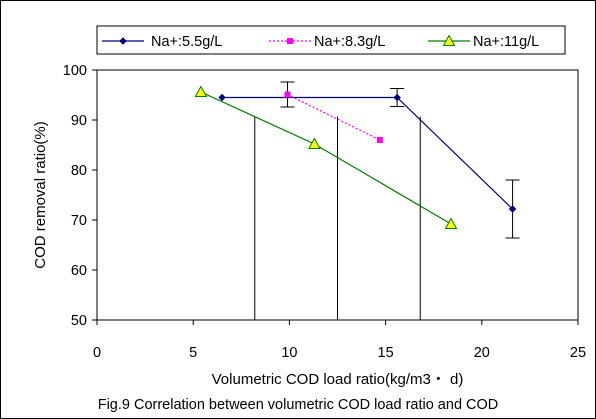 The image size is (596, 419). What do you see at coordinates (339, 340) in the screenshot?
I see `x-axis-ticks: 0 5 10 15 20 25` at bounding box center [339, 340].